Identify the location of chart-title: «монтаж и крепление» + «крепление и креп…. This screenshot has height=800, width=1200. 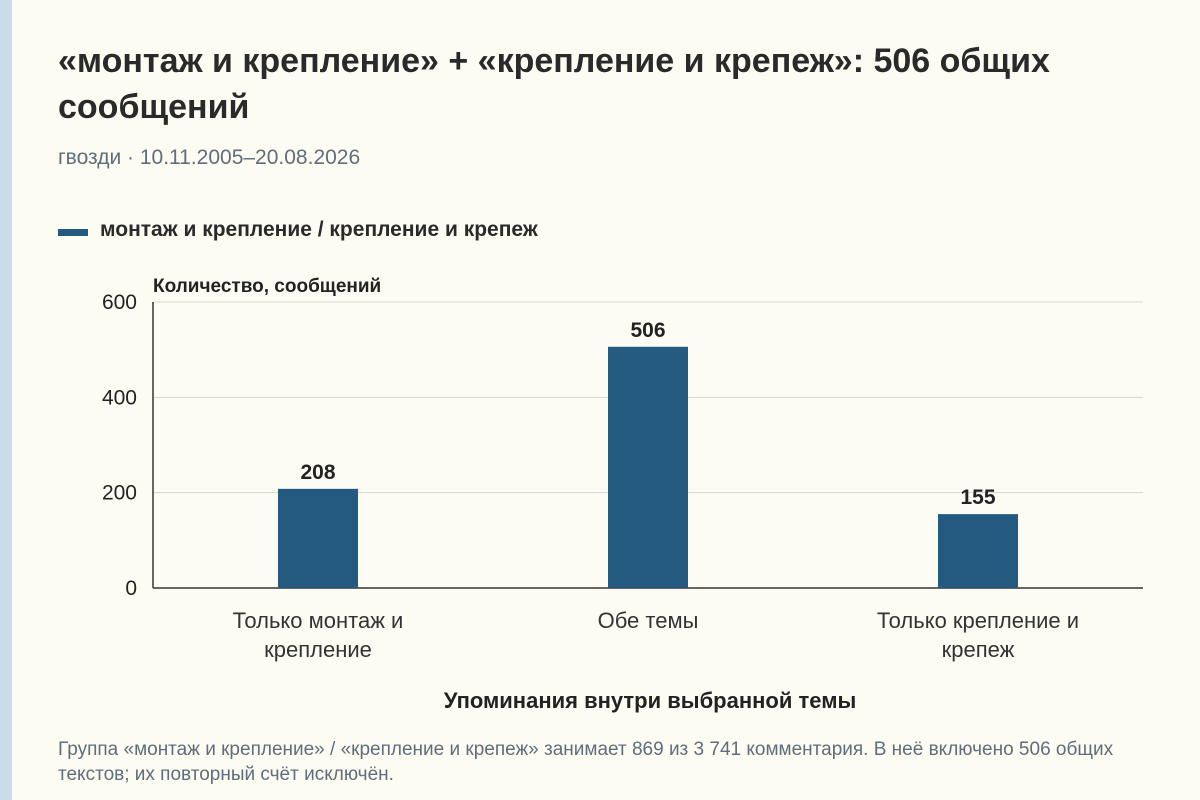
(554, 84).